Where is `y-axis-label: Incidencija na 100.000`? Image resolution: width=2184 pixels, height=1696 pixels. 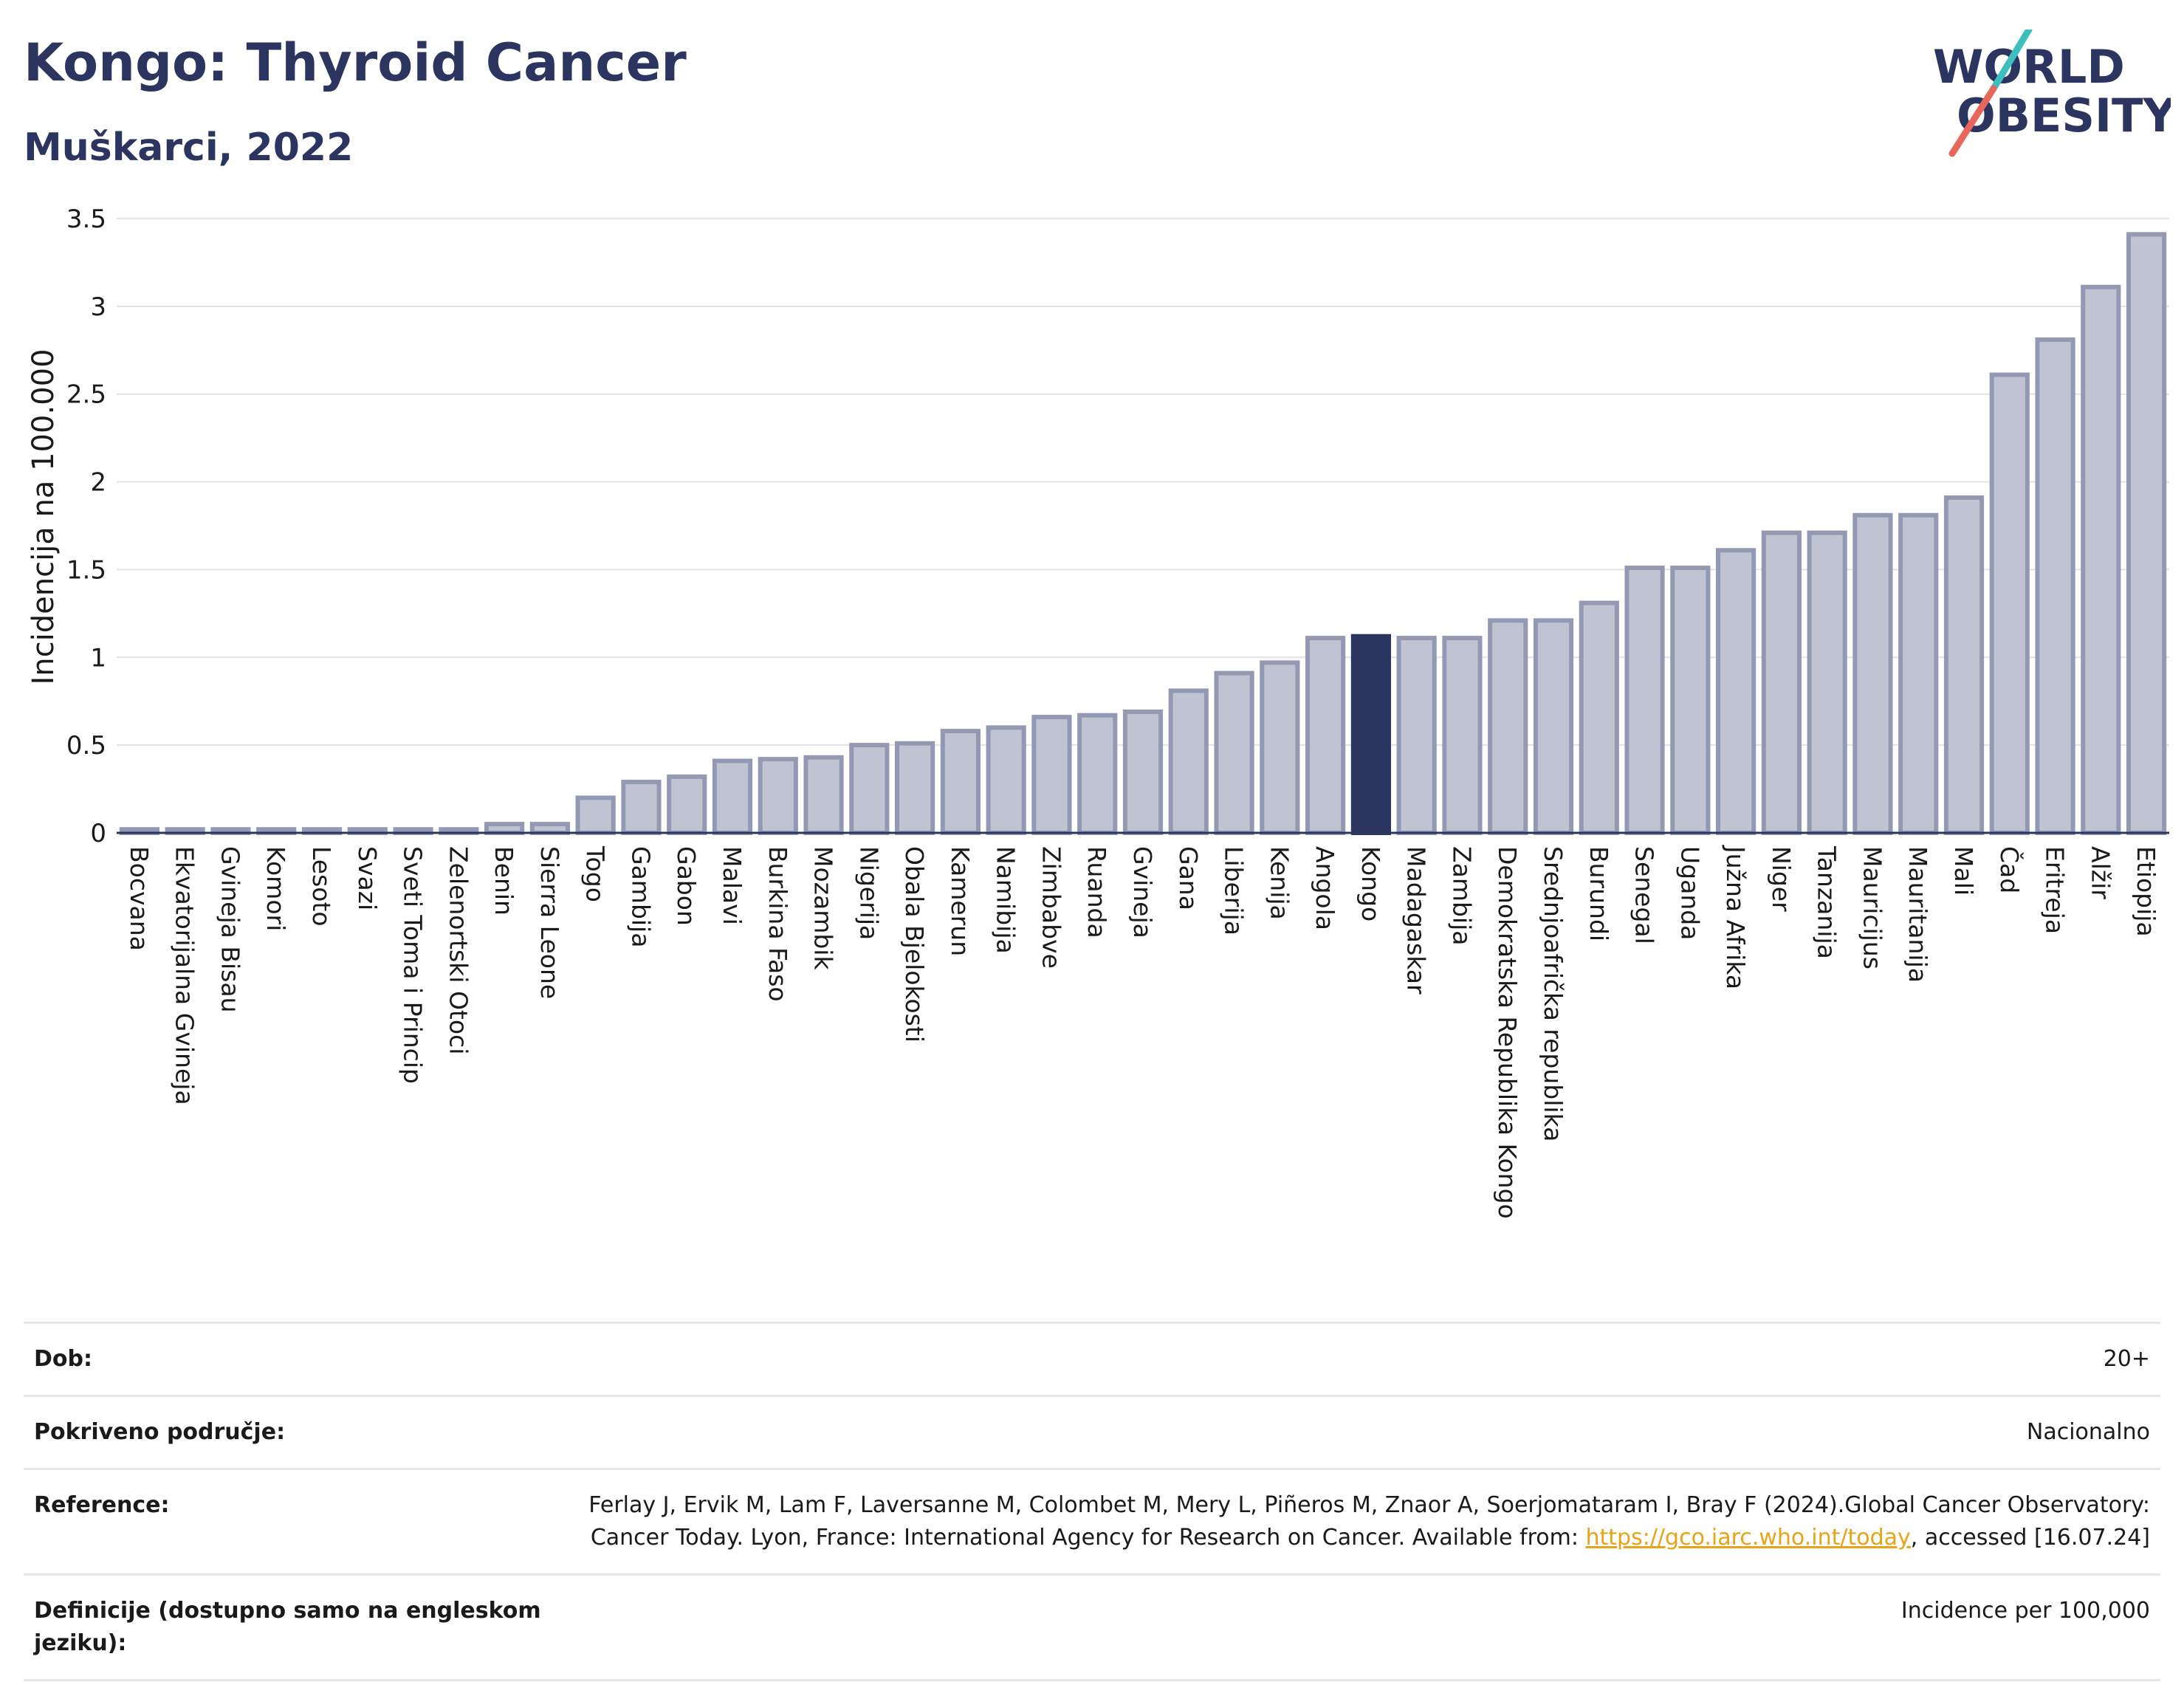 y-axis-label: Incidencija na 100.000 is located at coordinates (44, 516).